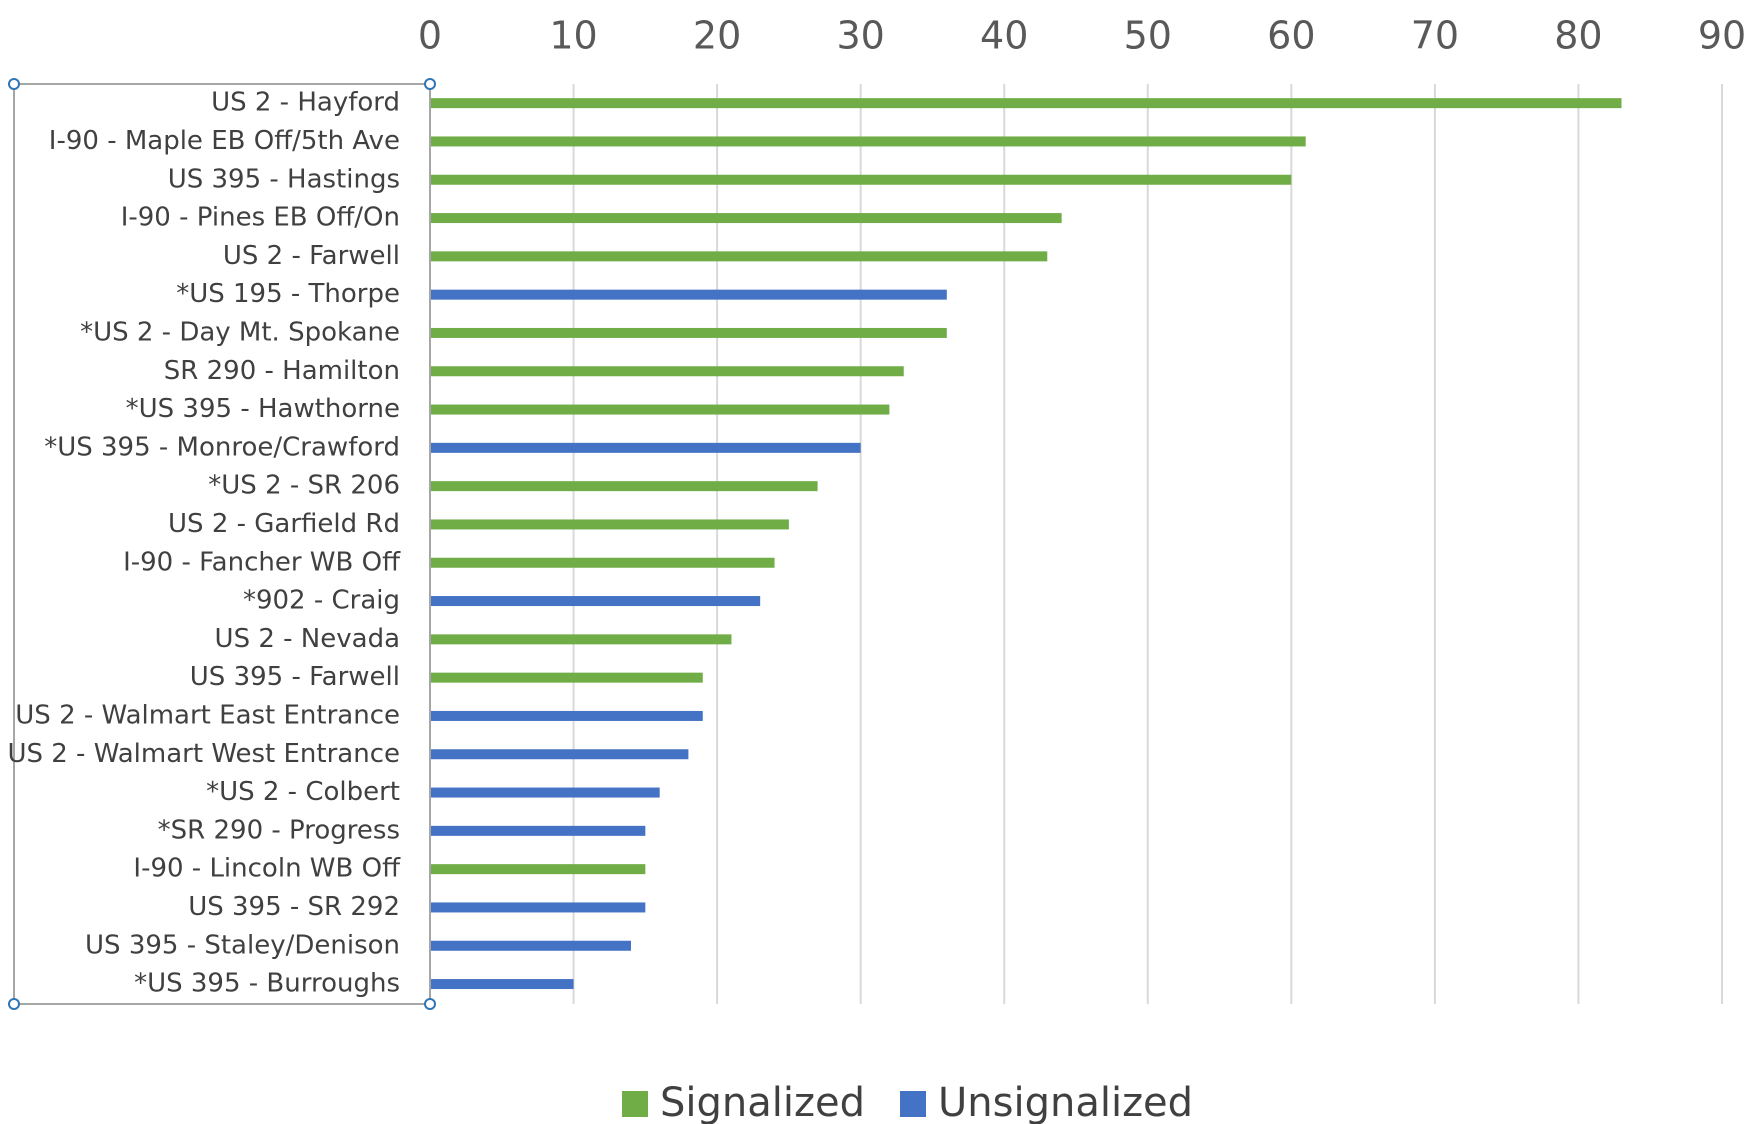  What do you see at coordinates (295, 677) in the screenshot?
I see `category-label: US 395 - Farwell` at bounding box center [295, 677].